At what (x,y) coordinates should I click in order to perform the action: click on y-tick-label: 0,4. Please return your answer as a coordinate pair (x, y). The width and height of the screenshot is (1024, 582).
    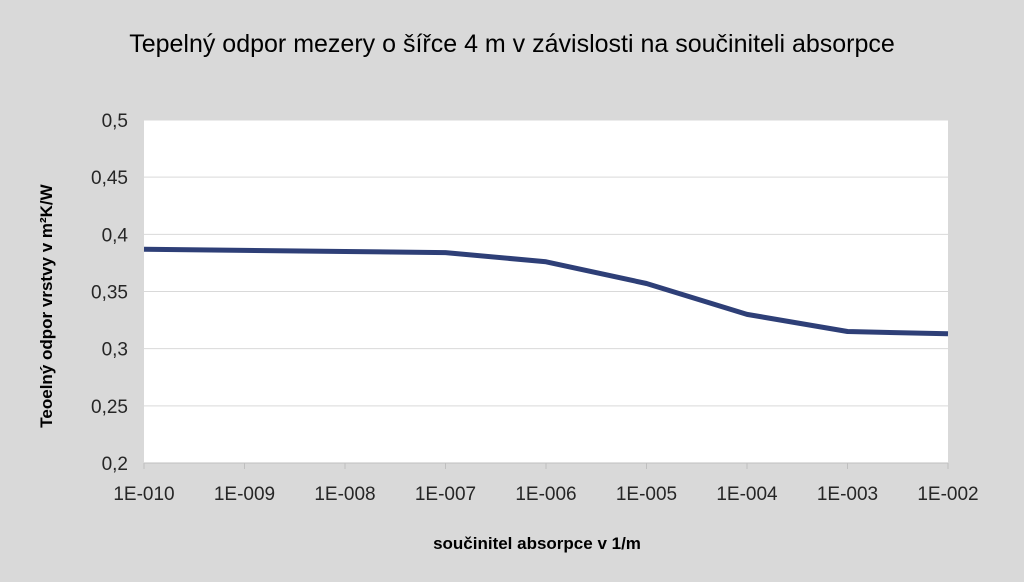
    Looking at the image, I should click on (115, 235).